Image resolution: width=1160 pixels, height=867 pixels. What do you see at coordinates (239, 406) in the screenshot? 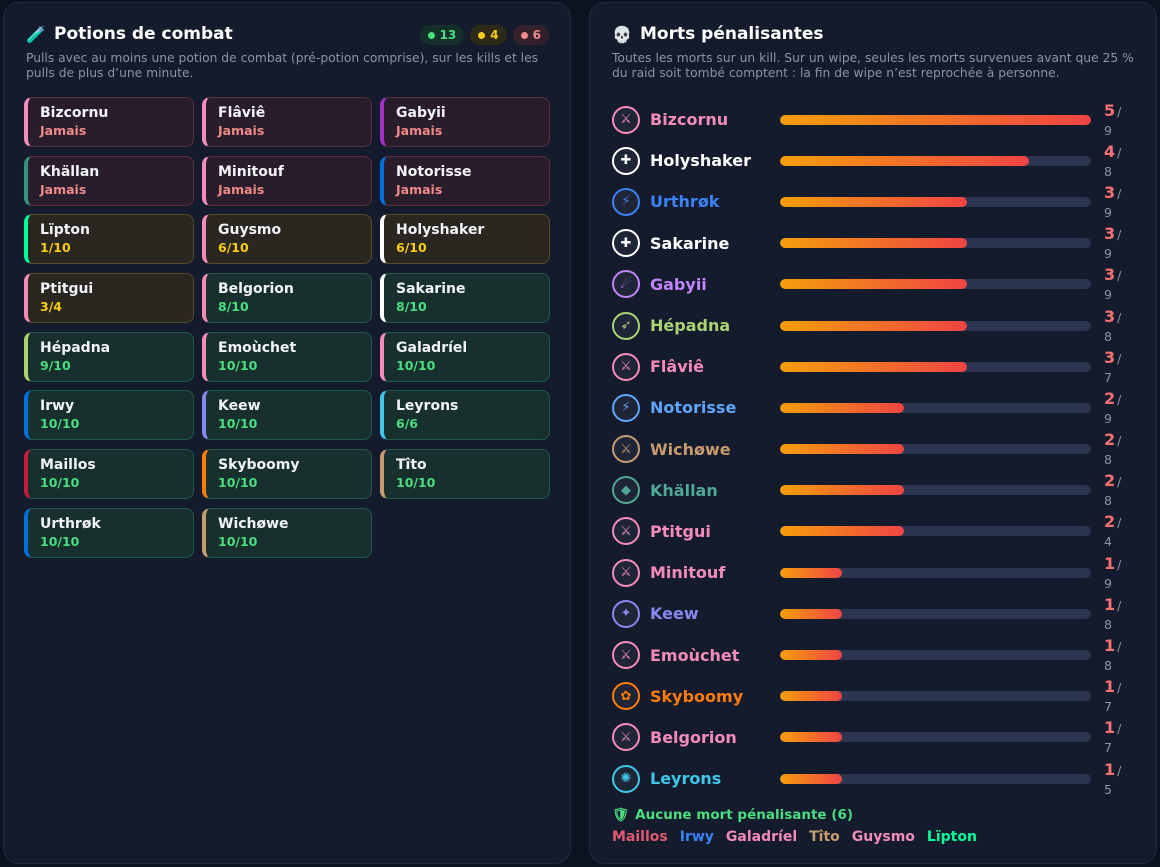
I see `potion-player-name: Keew` at bounding box center [239, 406].